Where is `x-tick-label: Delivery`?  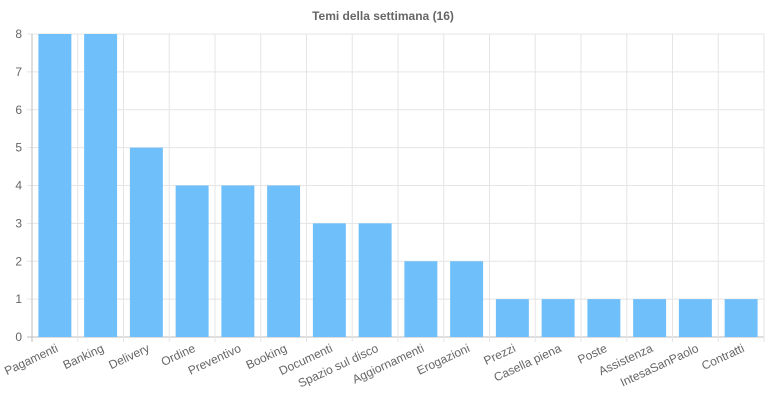
x-tick-label: Delivery is located at coordinates (128, 356).